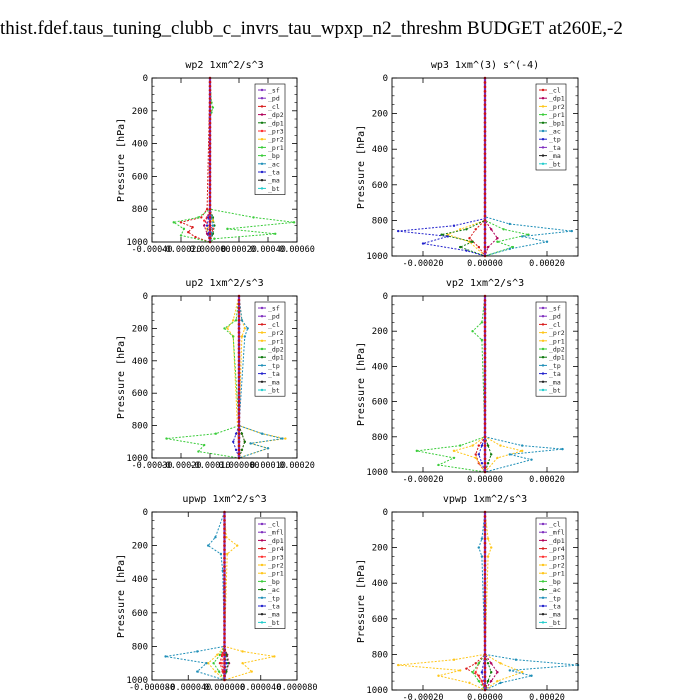  What do you see at coordinates (276, 115) in the screenshot?
I see `legend-entry: _dp2` at bounding box center [276, 115].